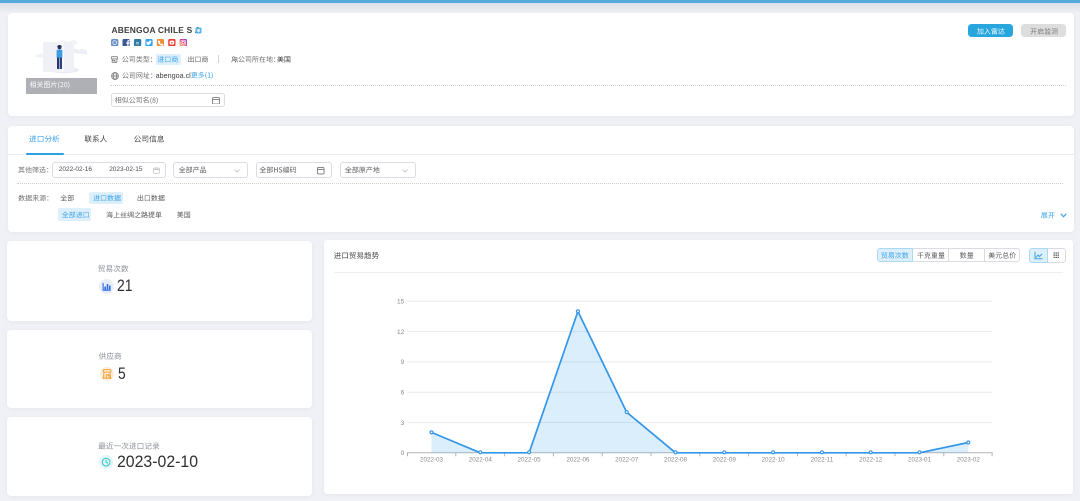 The height and width of the screenshot is (501, 1080). I want to click on svg-text: 2022-10, so click(774, 459).